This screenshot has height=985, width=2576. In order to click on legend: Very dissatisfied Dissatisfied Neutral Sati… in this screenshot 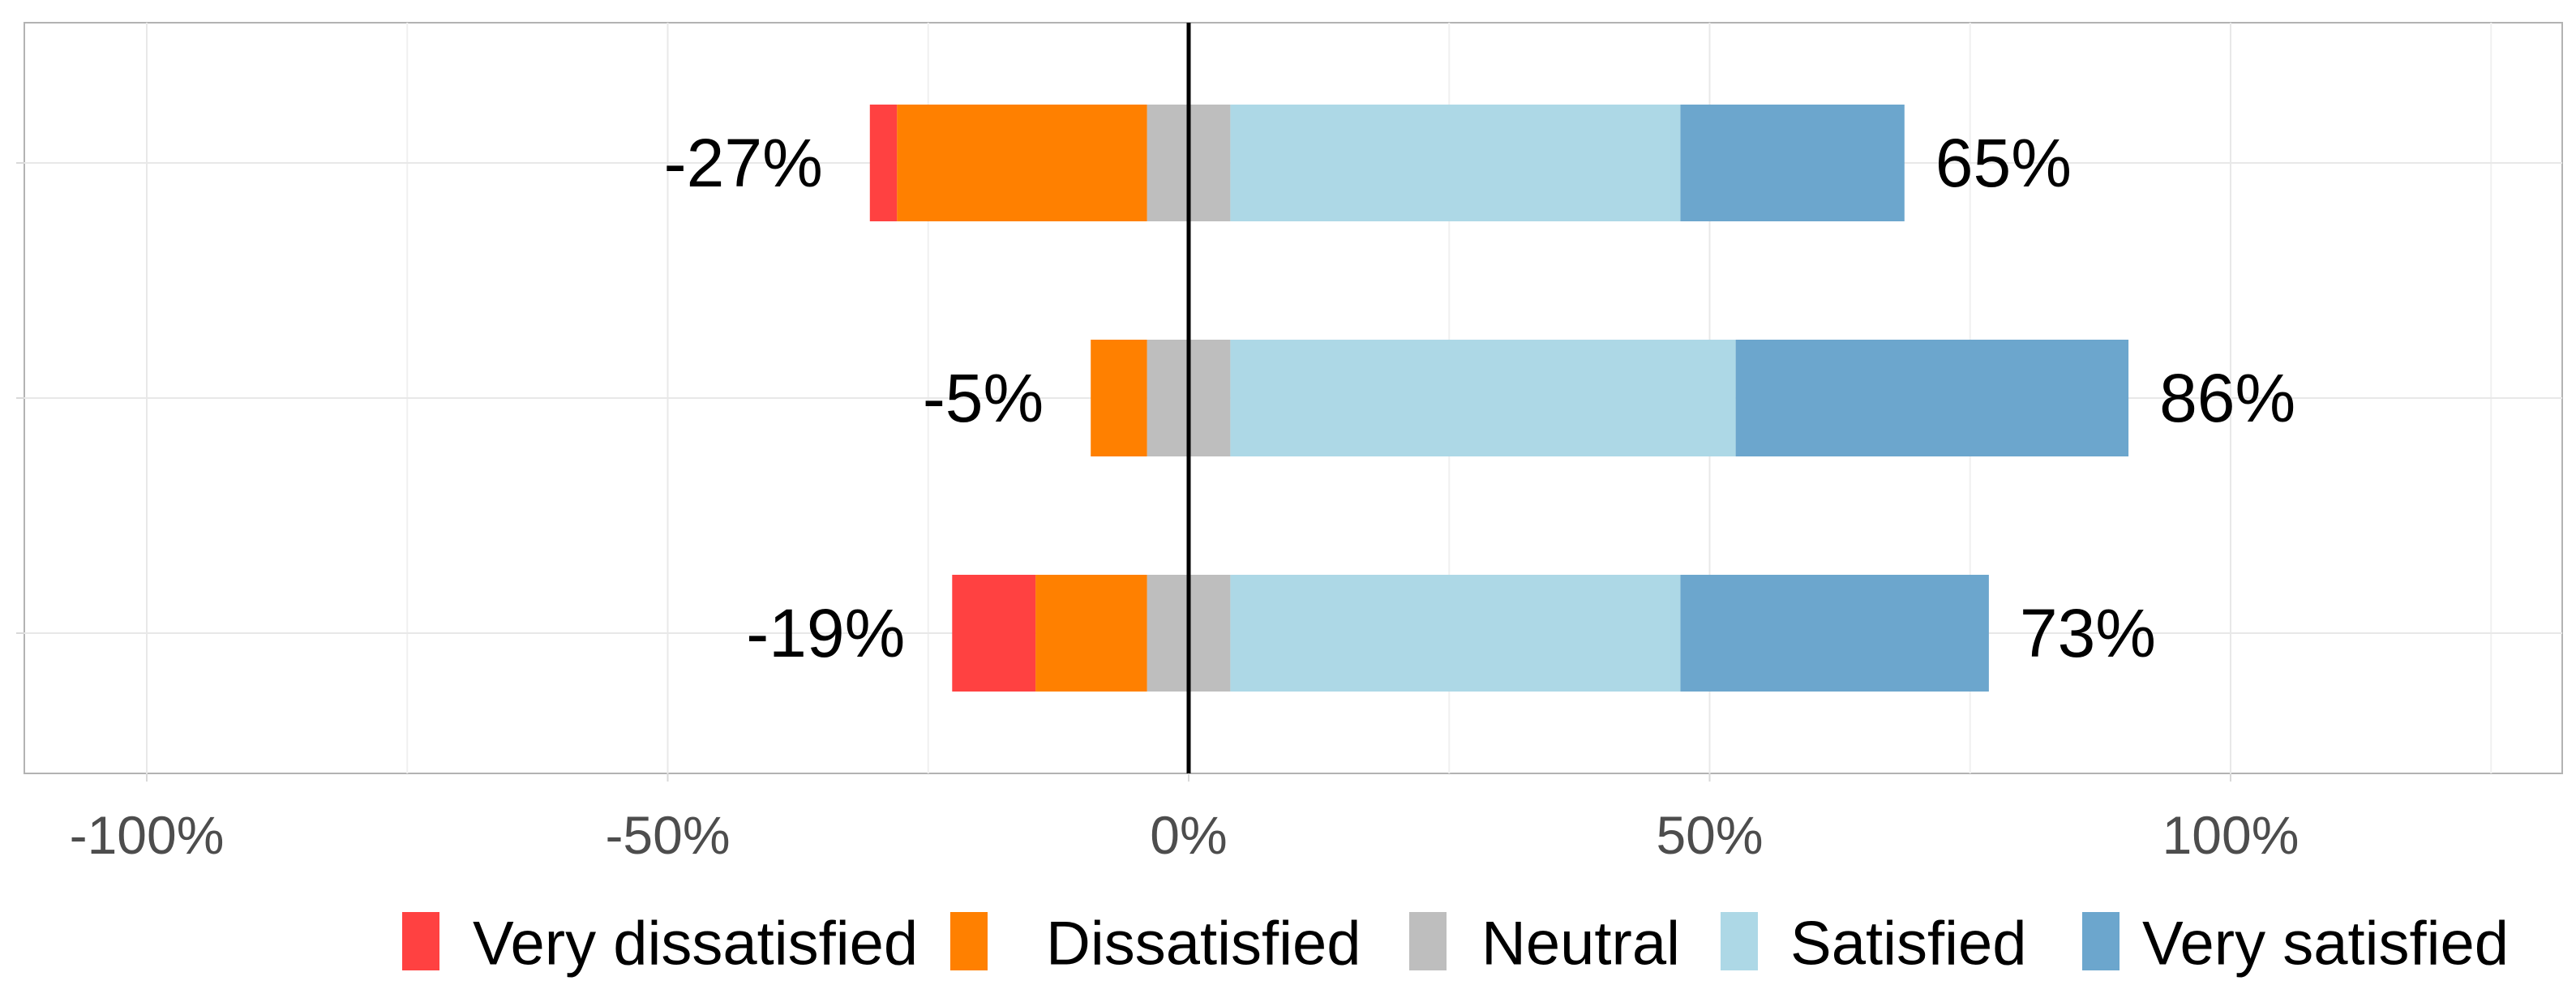, I will do `click(1455, 944)`.